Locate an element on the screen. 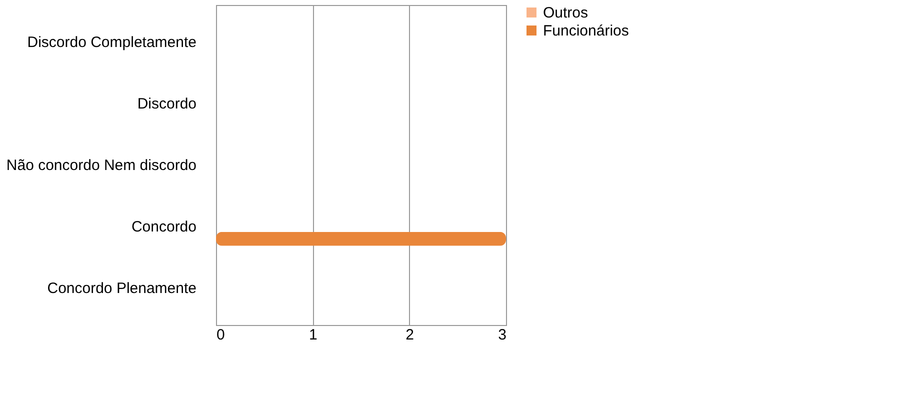 This screenshot has height=401, width=917. legend-label: Outros is located at coordinates (565, 13).